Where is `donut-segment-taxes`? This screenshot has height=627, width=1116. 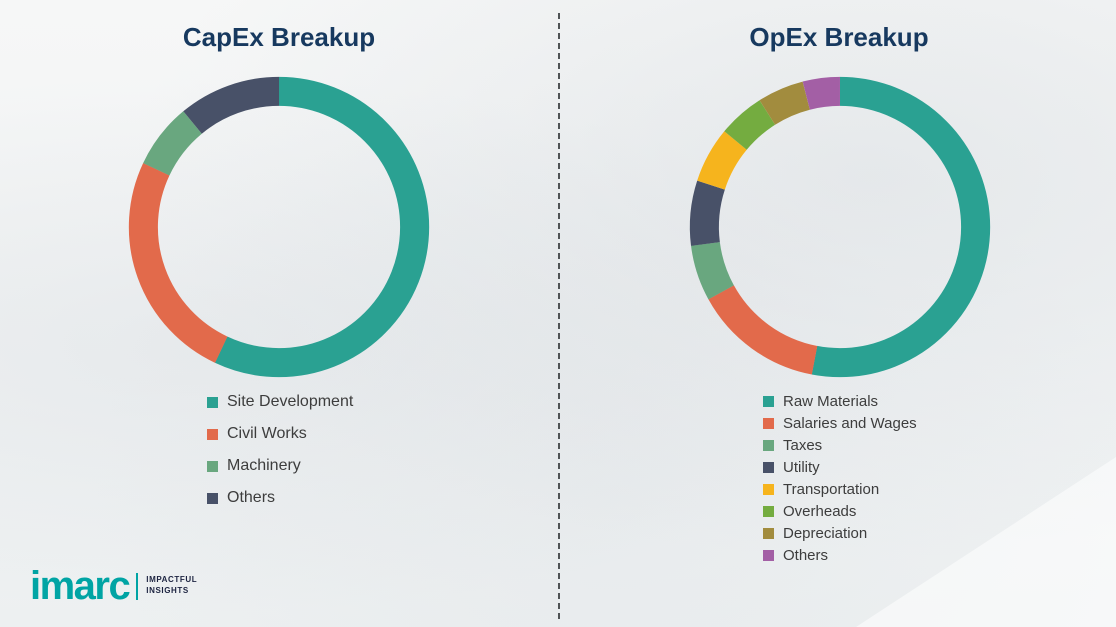
donut-segment-taxes is located at coordinates (840, 227).